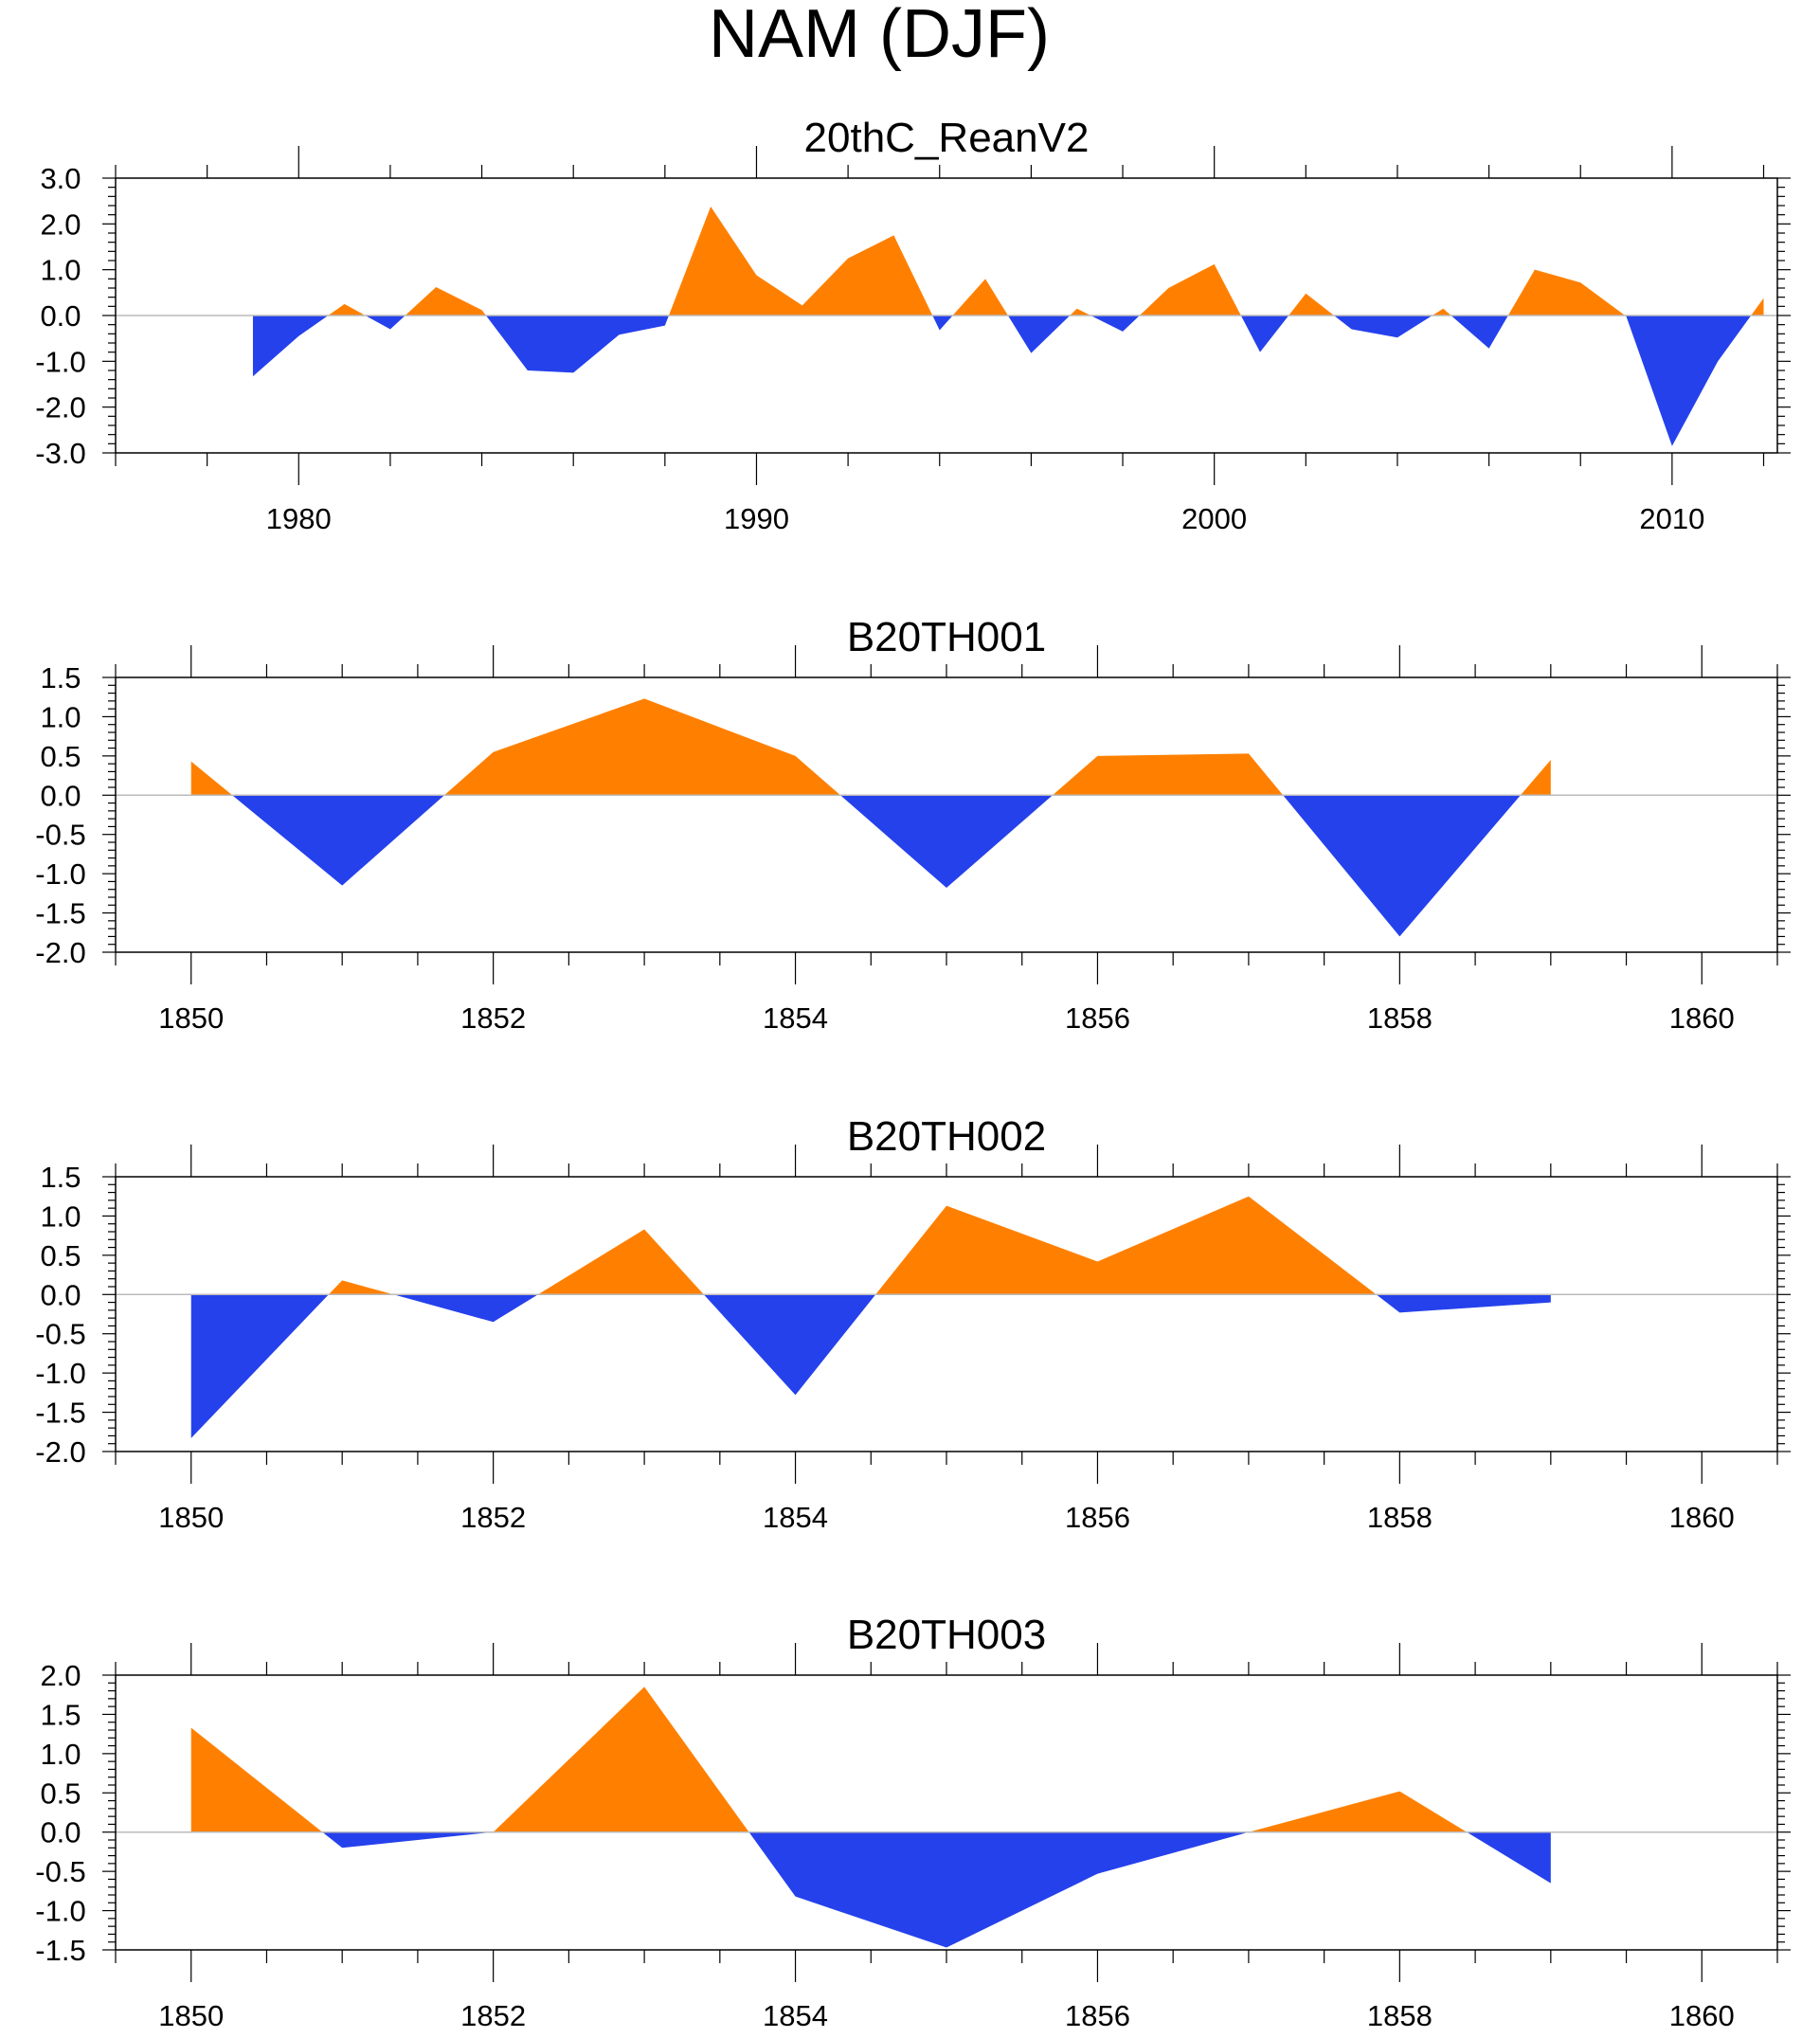 This screenshot has width=1820, height=2038. I want to click on main-title: NAM (DJF), so click(880, 36).